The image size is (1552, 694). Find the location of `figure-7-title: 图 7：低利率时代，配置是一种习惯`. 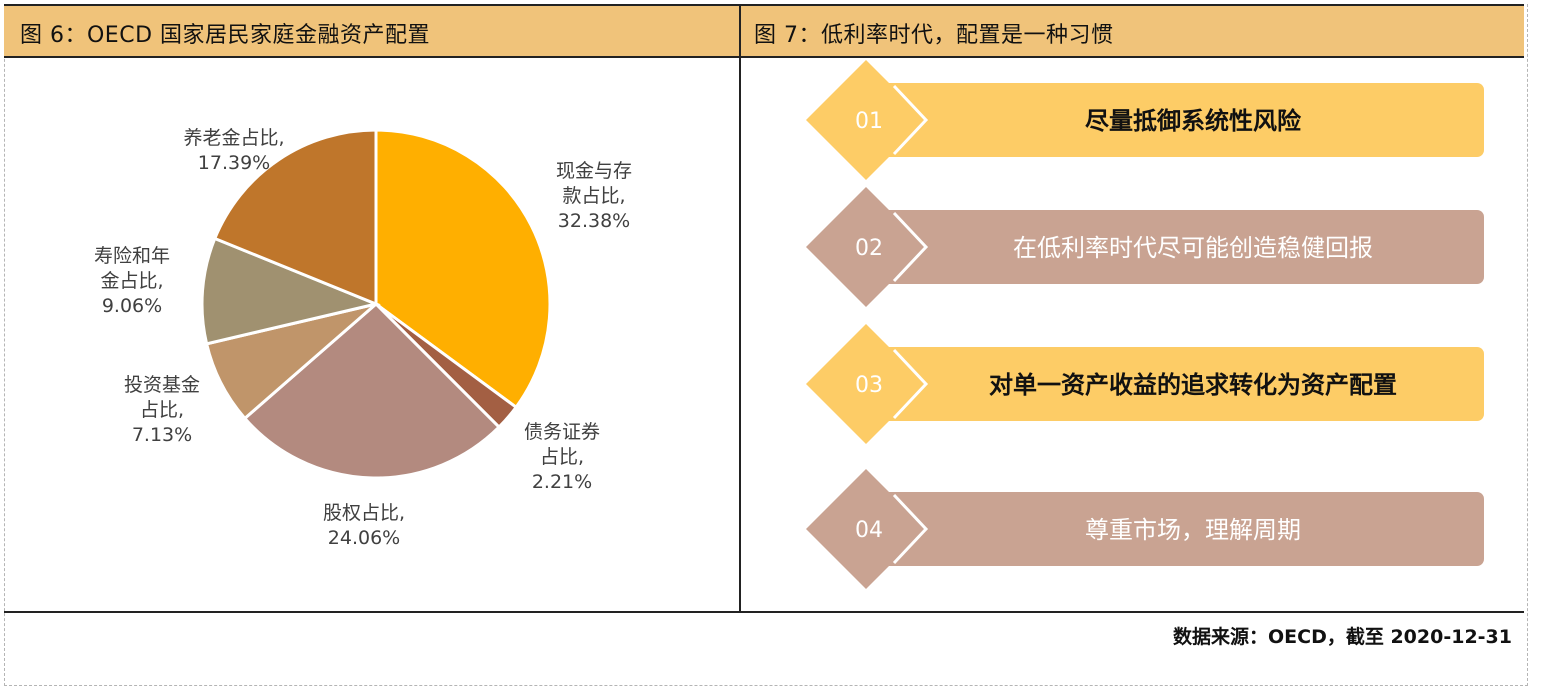

figure-7-title: 图 7：低利率时代，配置是一种习惯 is located at coordinates (934, 35).